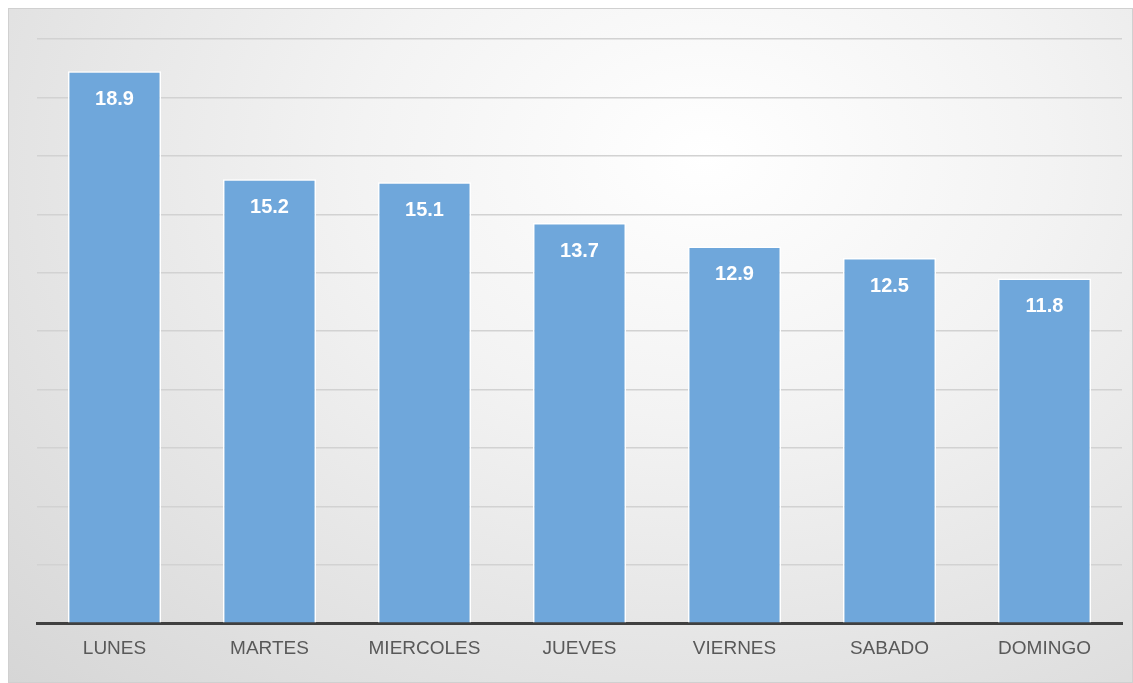  Describe the element at coordinates (734, 647) in the screenshot. I see `x-tick-label: VIERNES` at that location.